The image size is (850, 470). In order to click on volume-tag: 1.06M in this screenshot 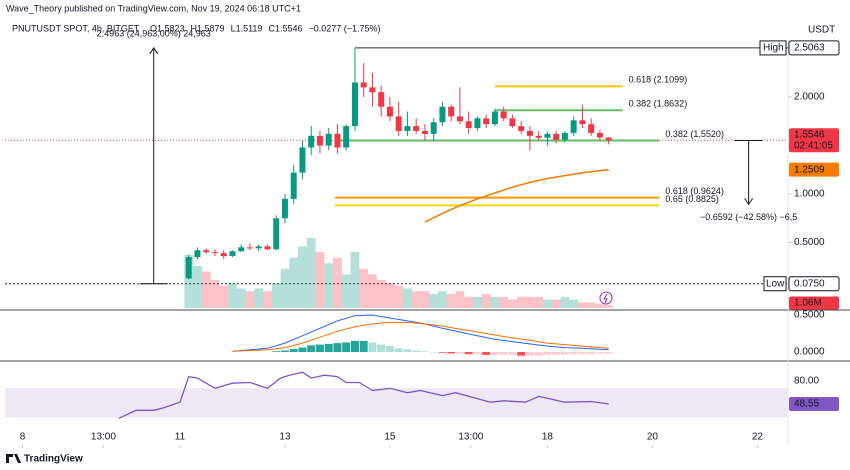, I will do `click(808, 303)`.